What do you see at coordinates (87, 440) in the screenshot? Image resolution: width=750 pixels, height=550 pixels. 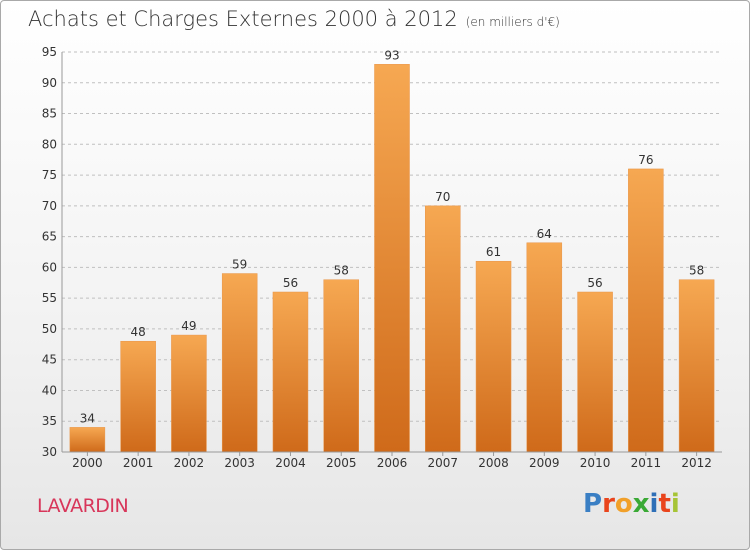 I see `bar-2000` at bounding box center [87, 440].